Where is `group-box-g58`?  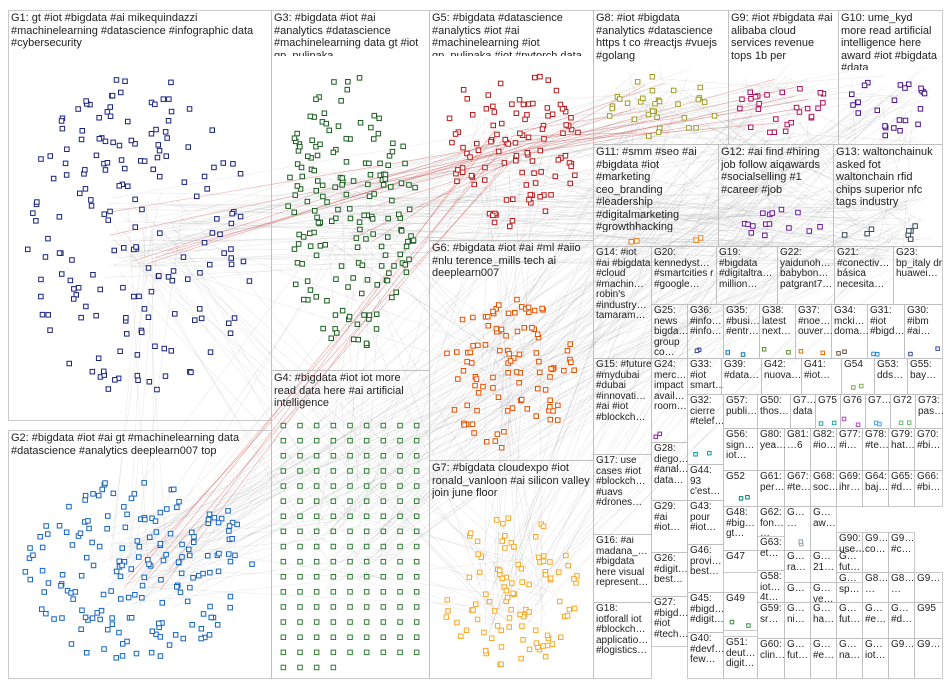
group-box-g58 is located at coordinates (771, 586).